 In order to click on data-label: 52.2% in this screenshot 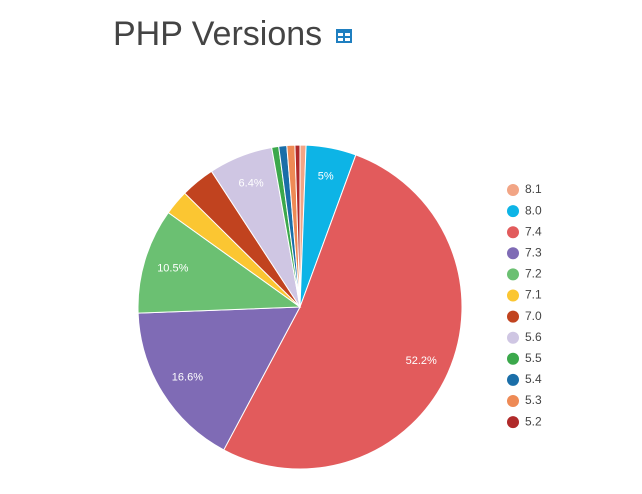, I will do `click(421, 361)`.